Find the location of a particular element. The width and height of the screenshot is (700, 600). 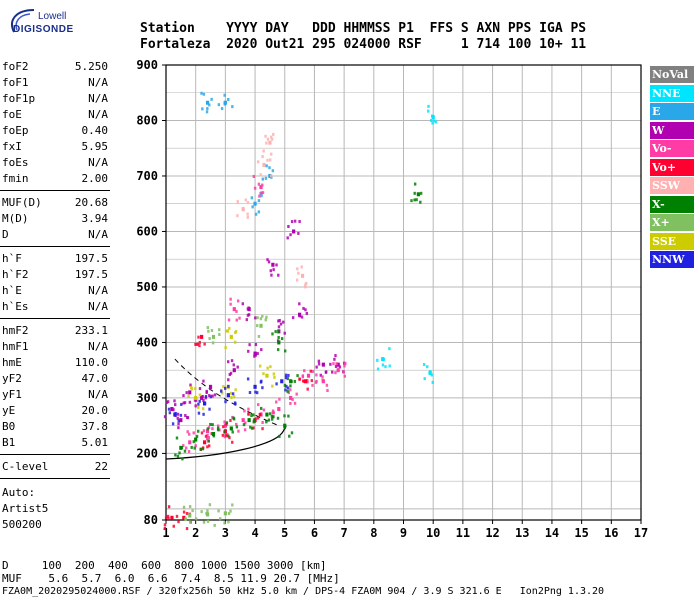

param-row: hmE 110.0 is located at coordinates (55, 362).